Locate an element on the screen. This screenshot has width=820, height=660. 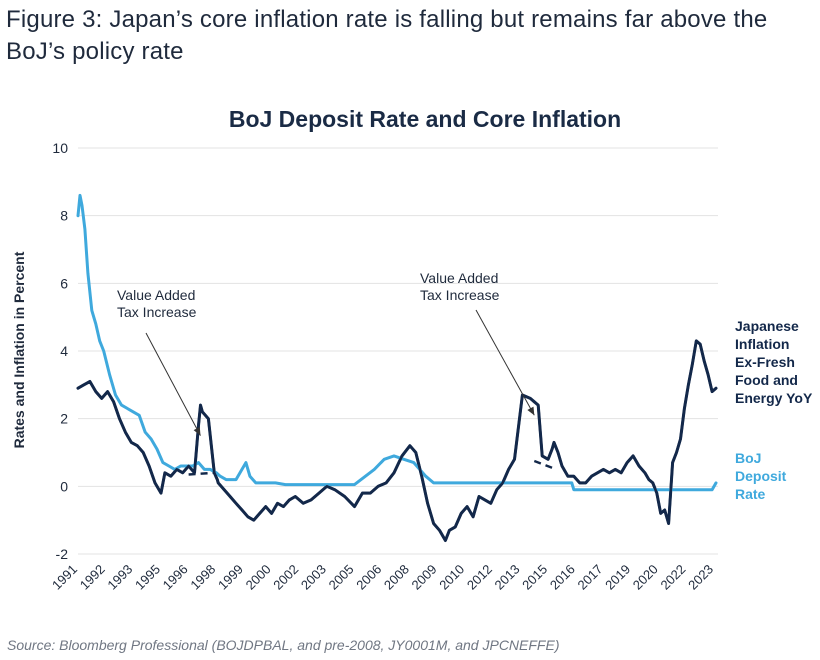
x-tick-label: 1995 is located at coordinates (147, 577).